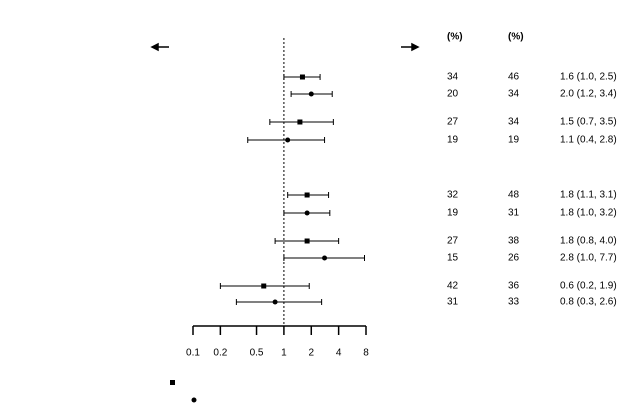 The height and width of the screenshot is (414, 633). I want to click on value-label: 1.8 (1.1, 3.1), so click(588, 195).